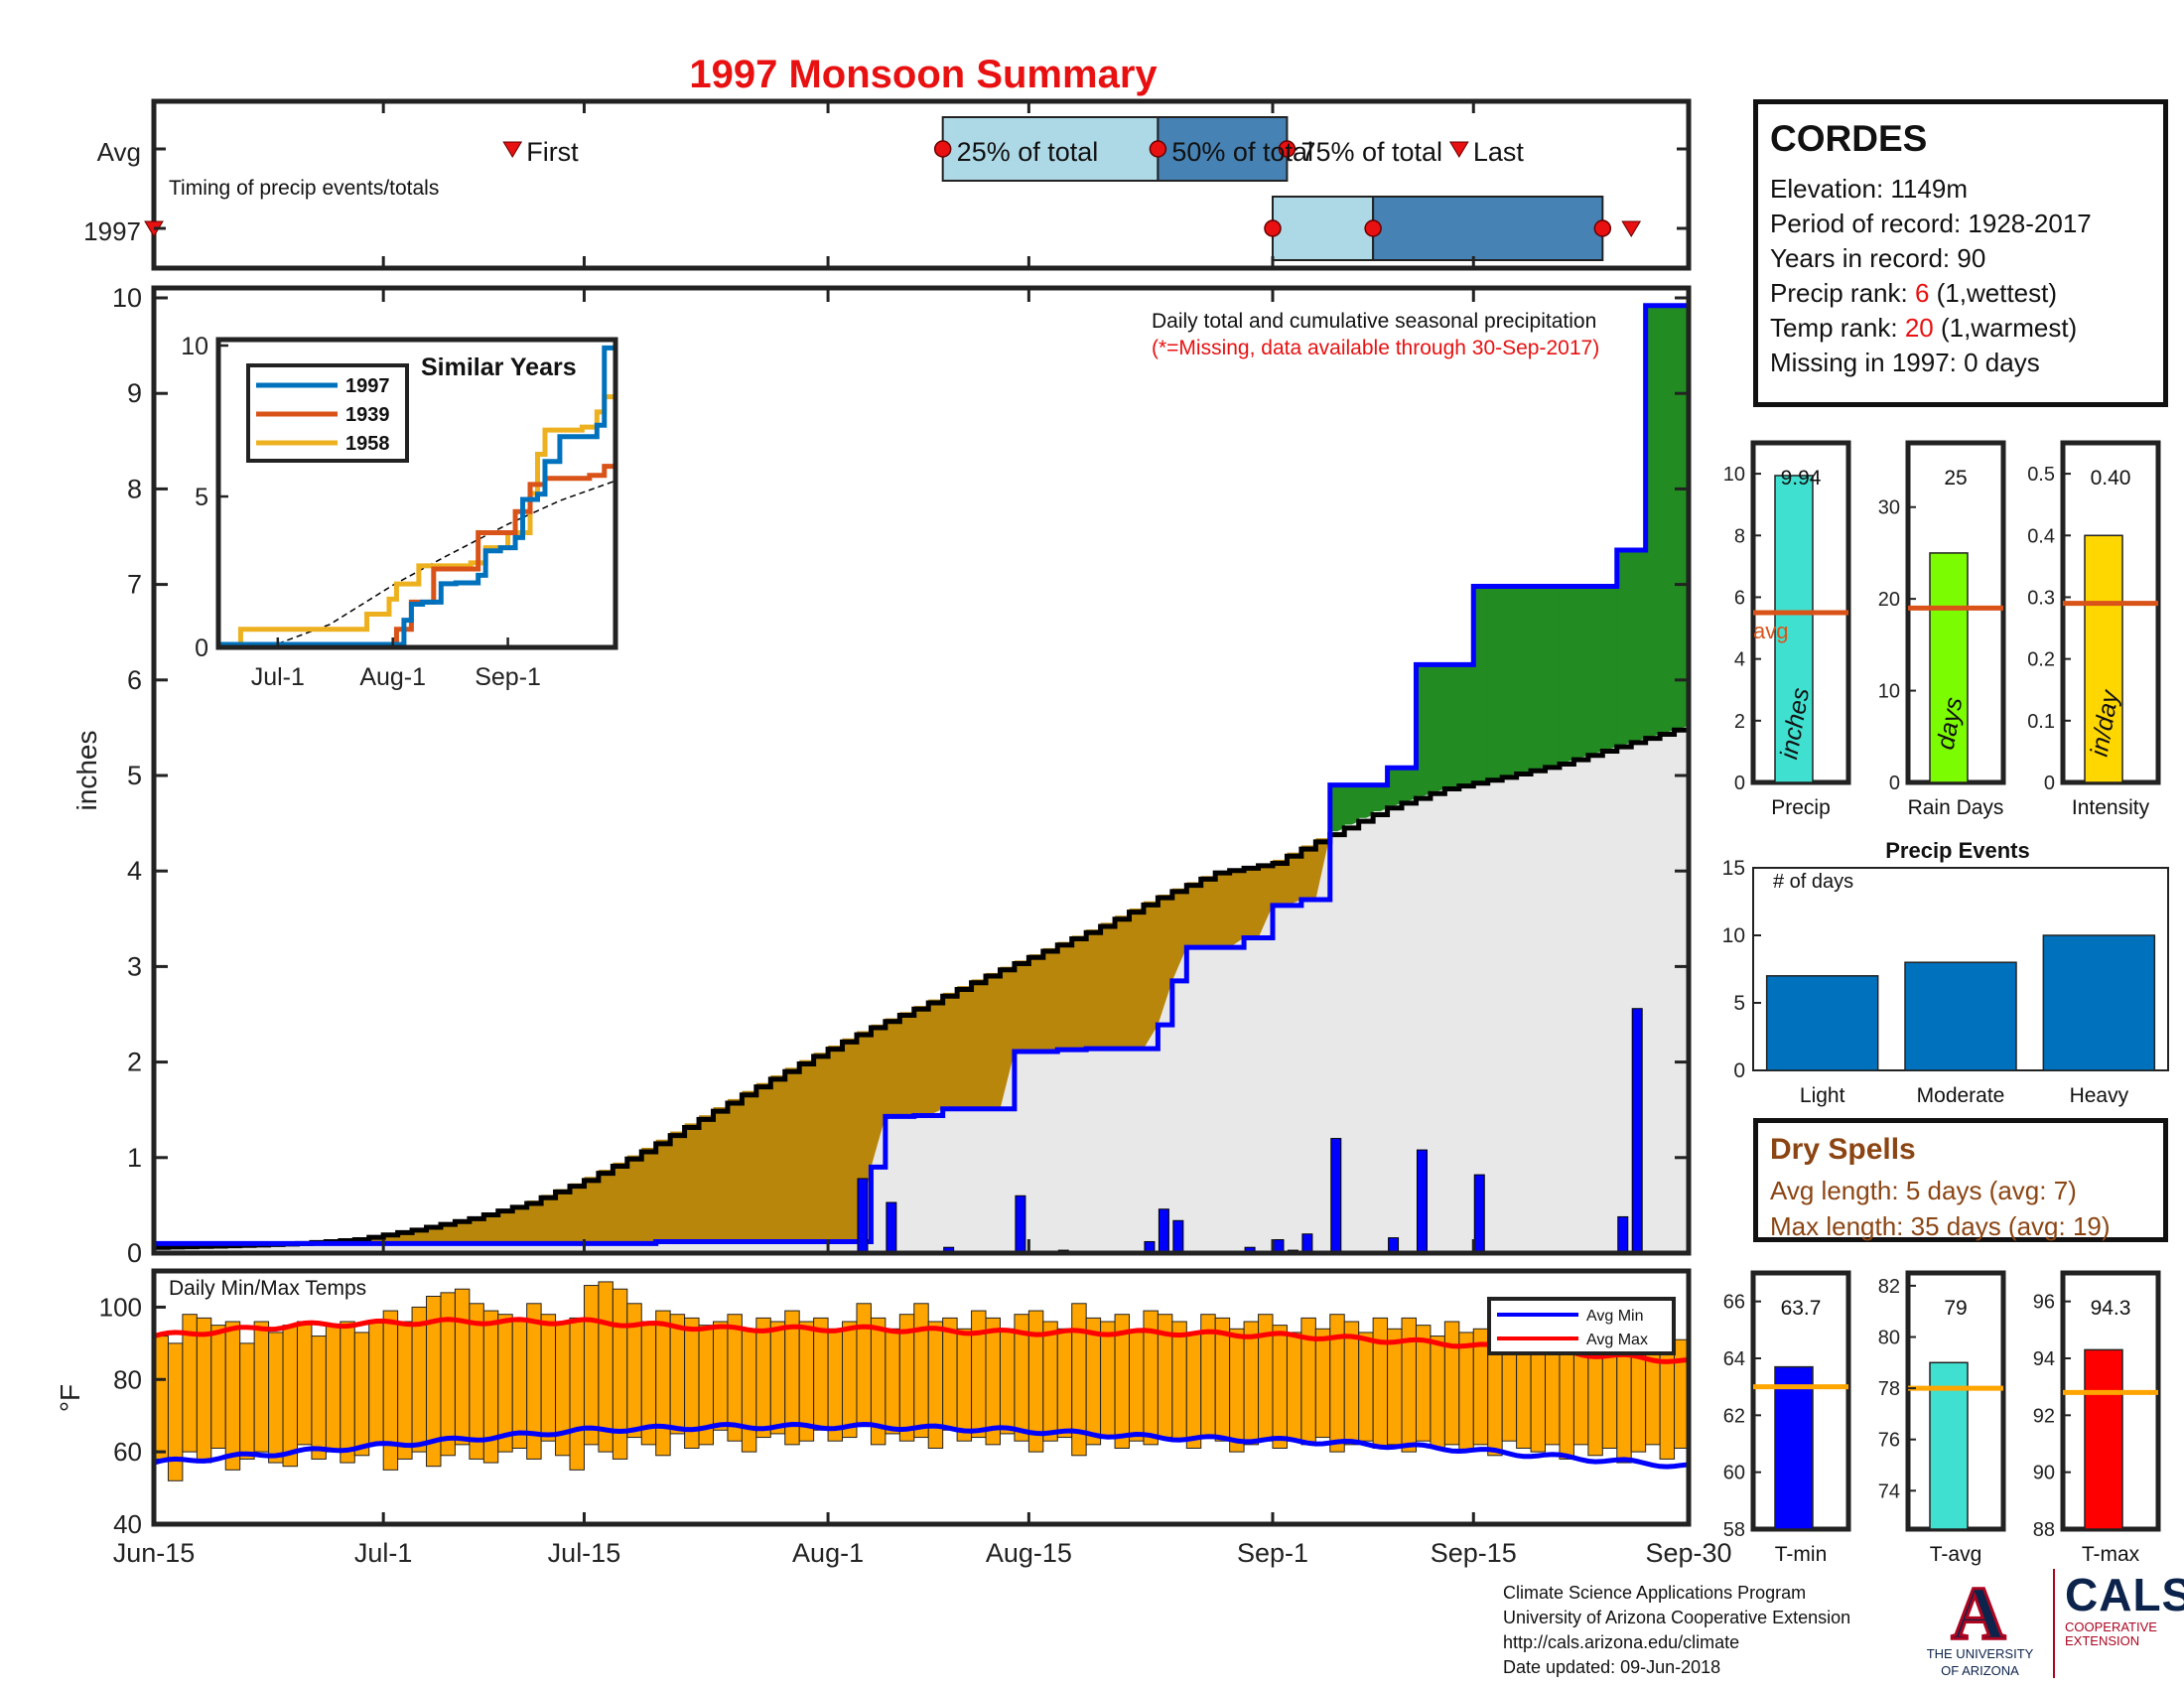  I want to click on timing-row-label-avg: Avg, so click(119, 152).